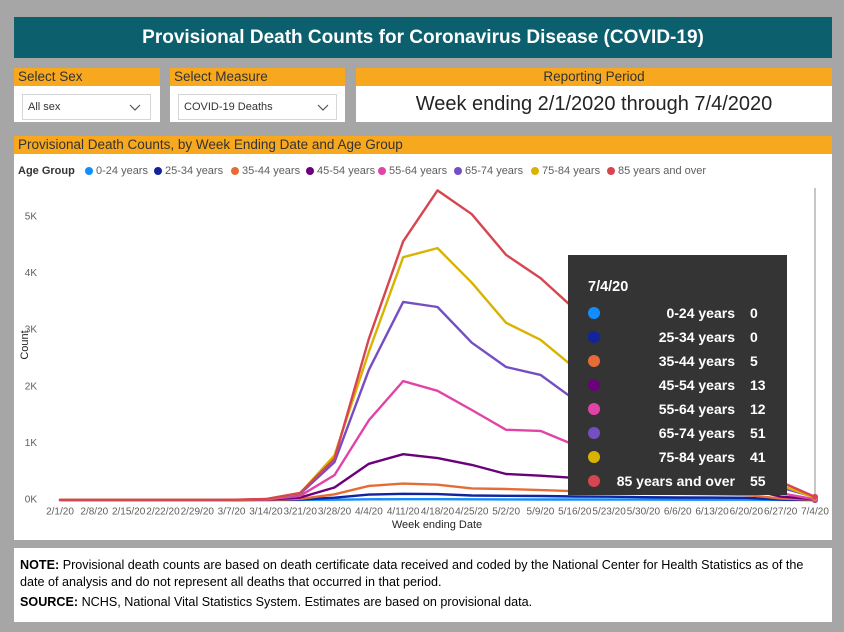  I want to click on legend-label: 35-44 years, so click(271, 171).